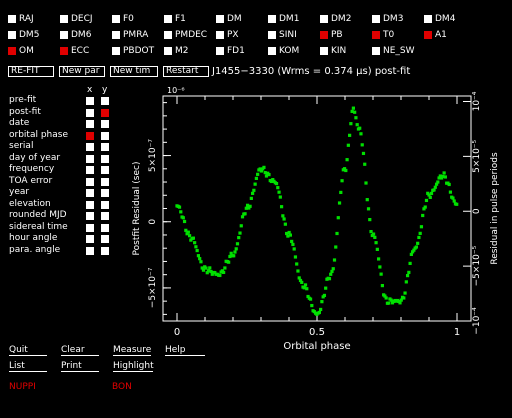 The width and height of the screenshot is (512, 418). What do you see at coordinates (122, 387) in the screenshot?
I see `bon-label: BON` at bounding box center [122, 387].